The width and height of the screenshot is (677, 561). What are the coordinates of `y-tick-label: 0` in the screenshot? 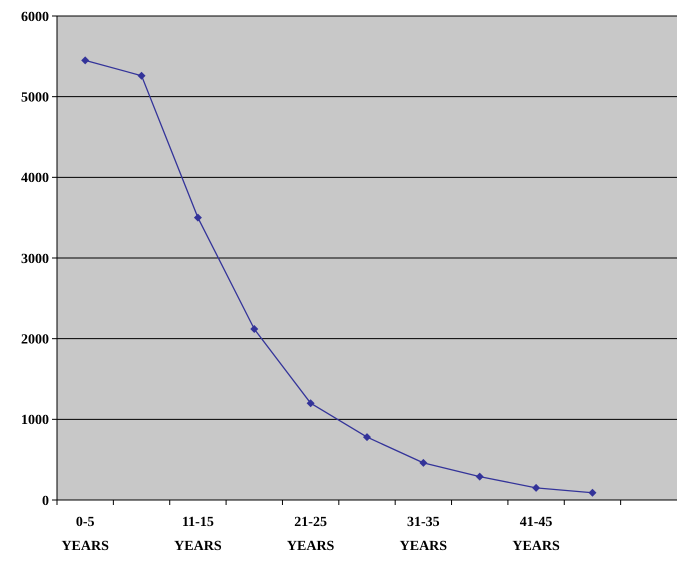 It's located at (45, 501).